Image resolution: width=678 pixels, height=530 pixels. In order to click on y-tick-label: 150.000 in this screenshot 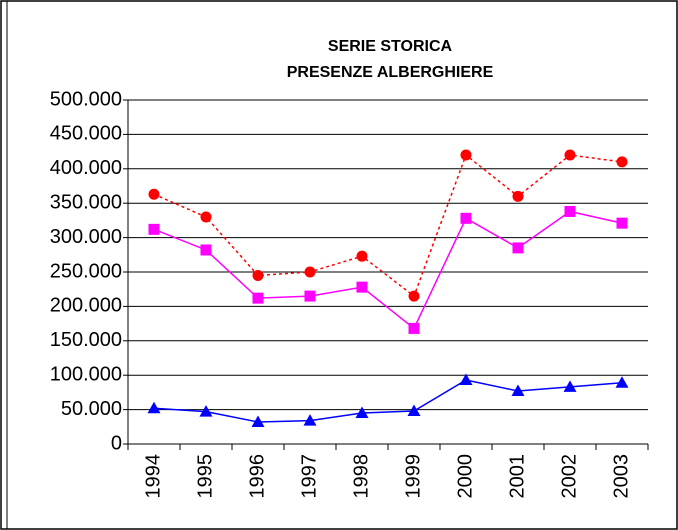, I will do `click(86, 340)`.